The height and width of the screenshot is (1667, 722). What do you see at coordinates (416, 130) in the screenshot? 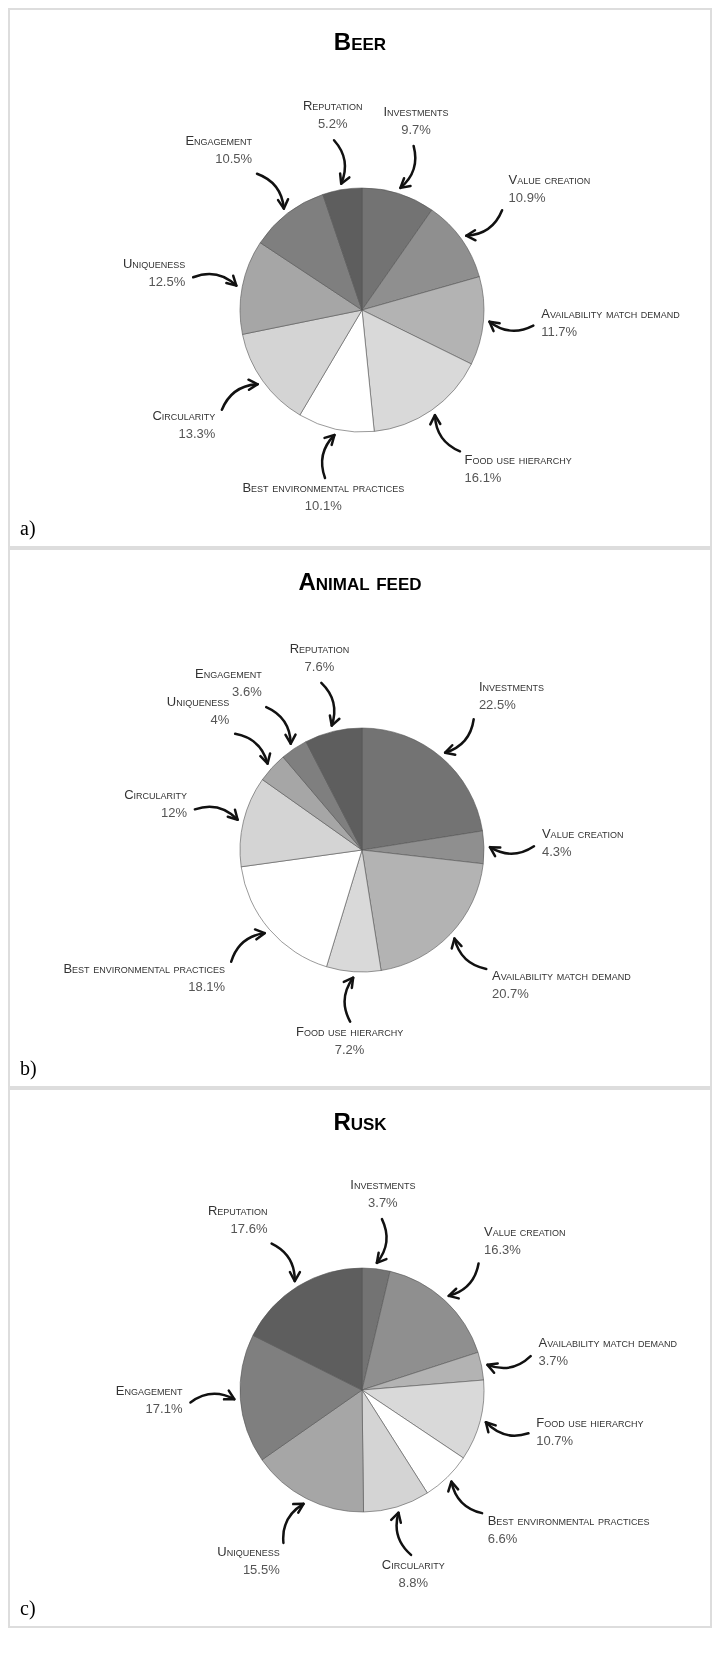
I see `data-label: 9.7%` at bounding box center [416, 130].